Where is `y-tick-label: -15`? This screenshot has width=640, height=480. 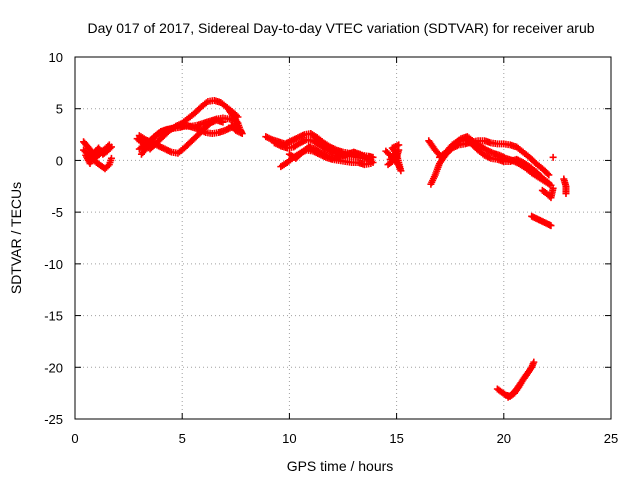 y-tick-label: -15 is located at coordinates (53, 316).